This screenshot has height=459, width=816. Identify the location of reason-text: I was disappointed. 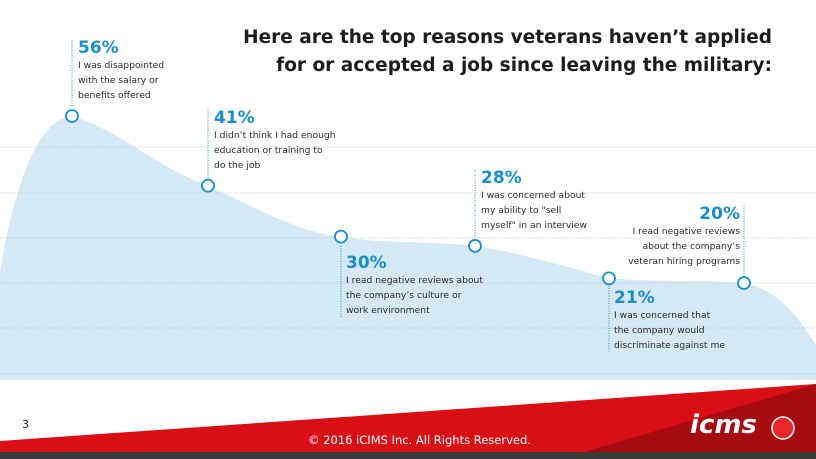
(121, 65).